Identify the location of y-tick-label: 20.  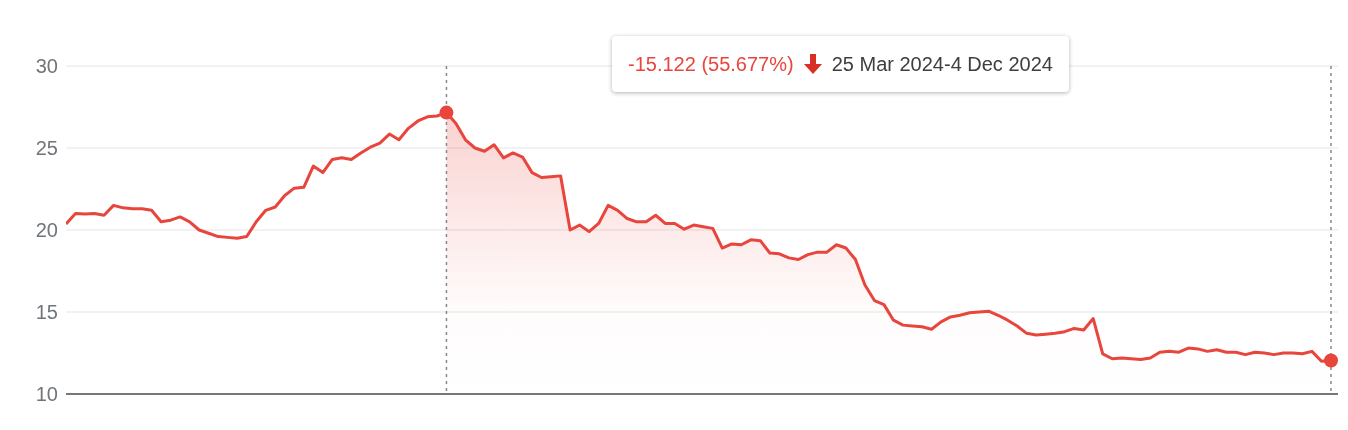
(46, 230).